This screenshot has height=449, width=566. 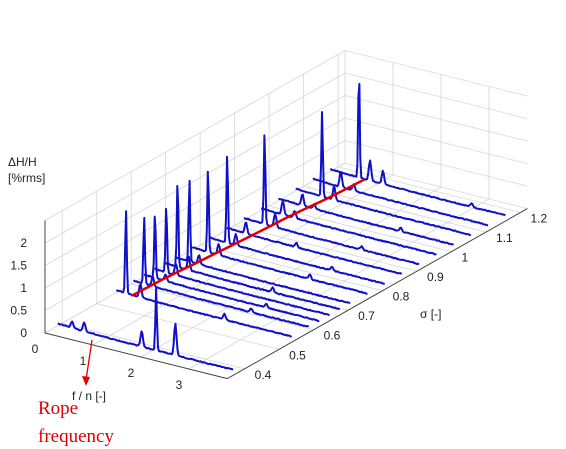 I want to click on z-tick-label: 1.5, so click(x=18, y=266).